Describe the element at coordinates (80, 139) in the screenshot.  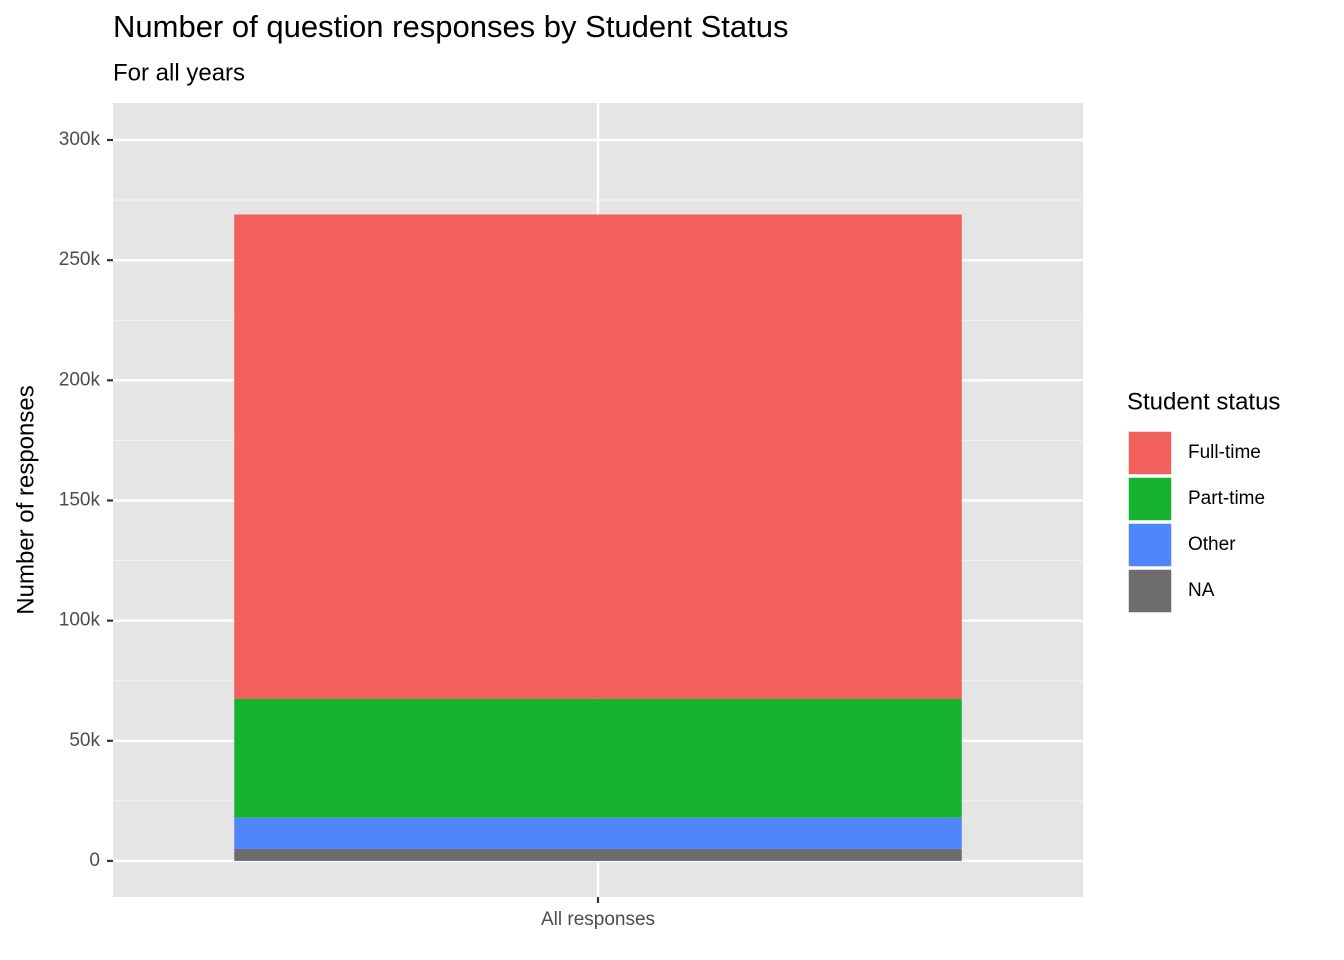
I see `y-tick-label: 300k` at that location.